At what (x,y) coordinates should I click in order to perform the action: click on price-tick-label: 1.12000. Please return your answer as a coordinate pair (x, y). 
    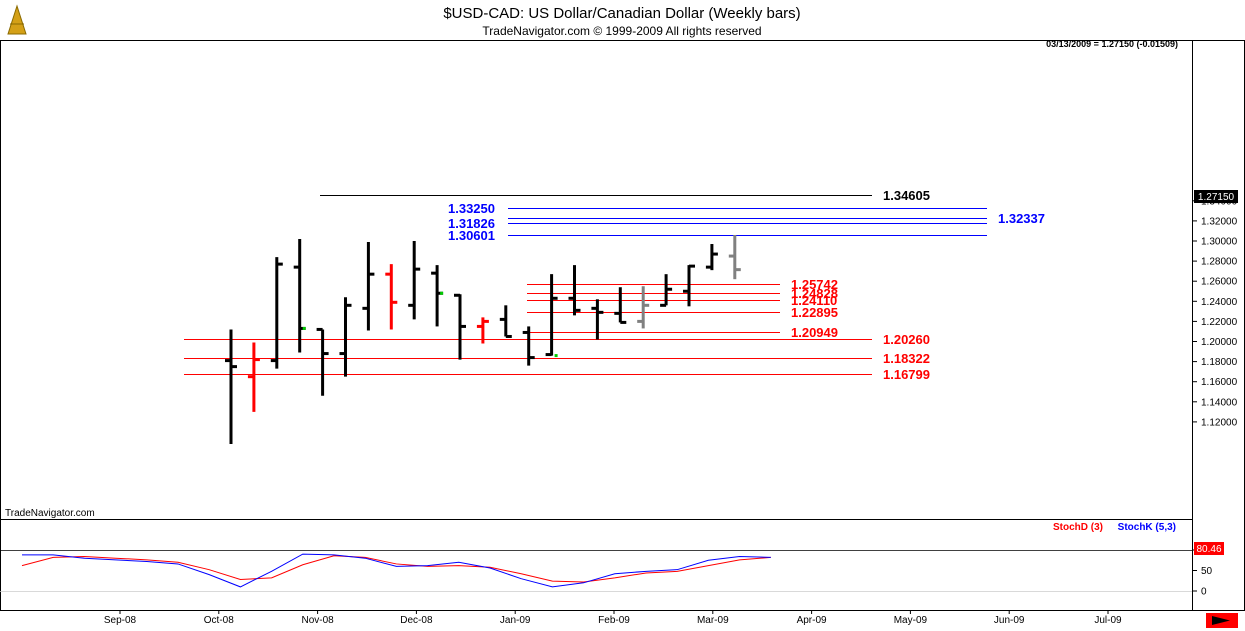
    Looking at the image, I should click on (1219, 422).